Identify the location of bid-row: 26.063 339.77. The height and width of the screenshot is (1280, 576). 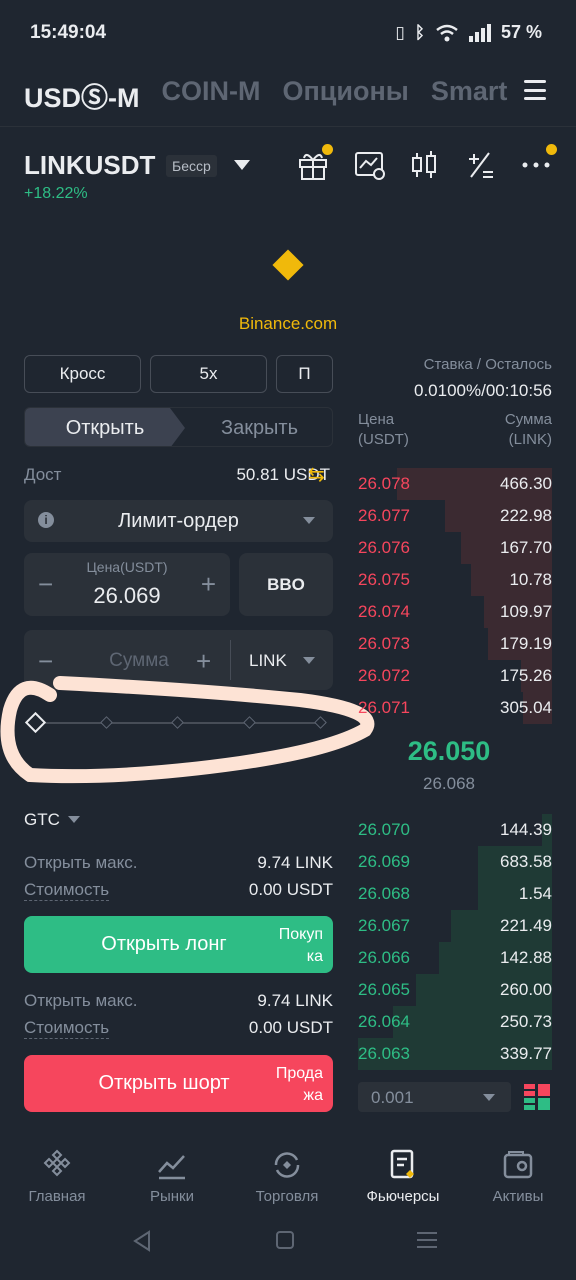
(455, 1054).